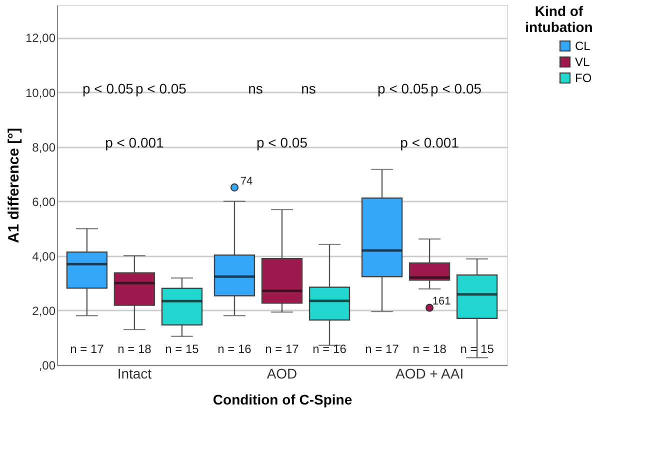 The width and height of the screenshot is (669, 465). What do you see at coordinates (441, 302) in the screenshot?
I see `annotation: 161` at bounding box center [441, 302].